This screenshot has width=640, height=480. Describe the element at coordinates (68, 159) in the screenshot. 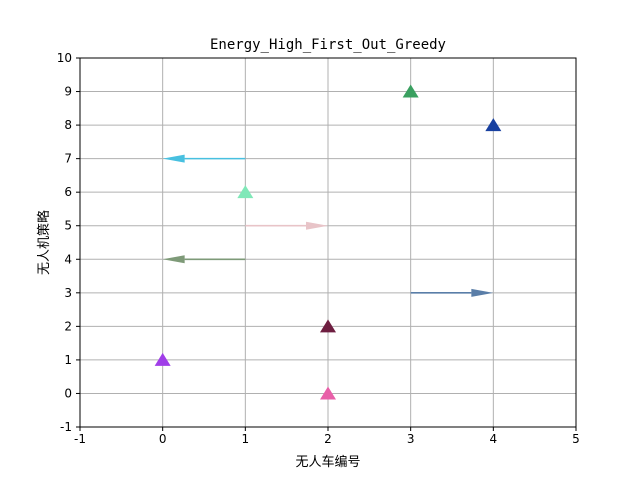

I see `y-tick-label: 7` at that location.